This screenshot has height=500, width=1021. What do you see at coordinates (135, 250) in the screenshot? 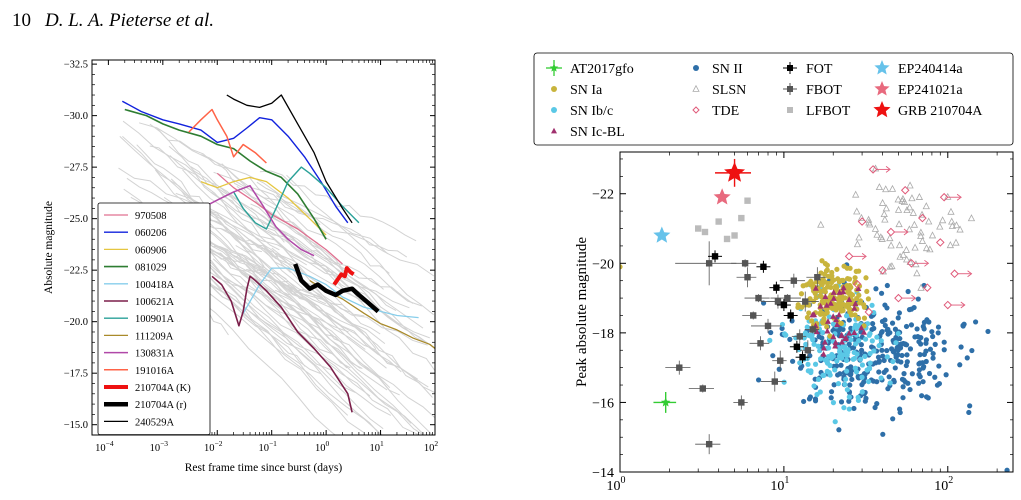
I see `legend-entry: 060906` at bounding box center [135, 250].